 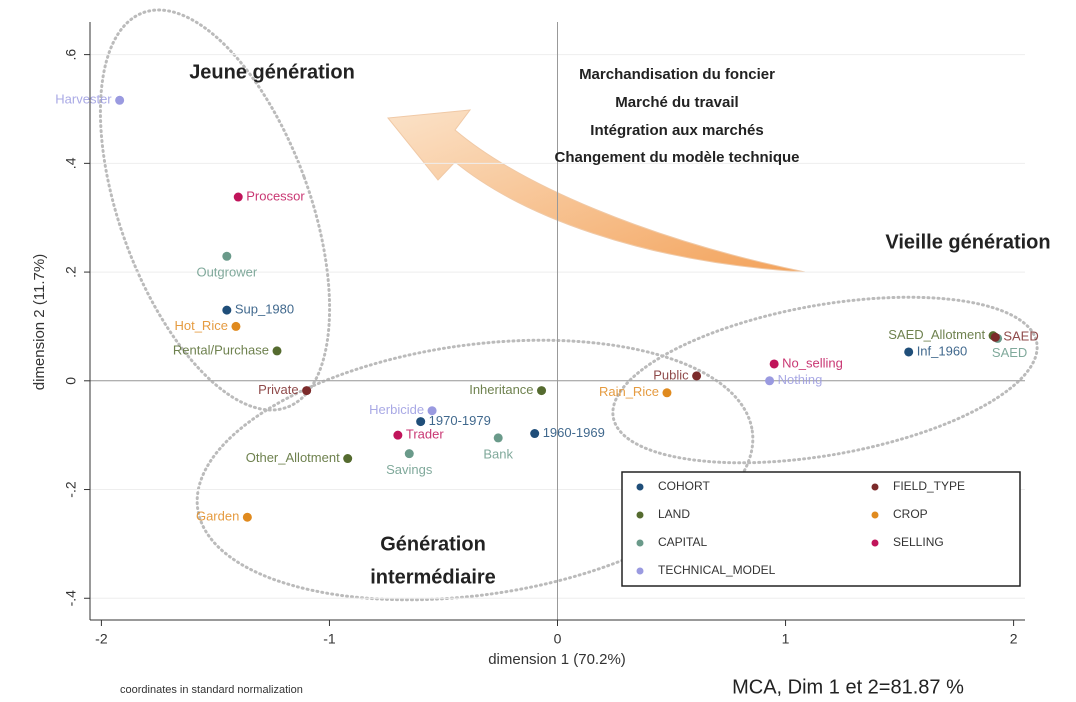 What do you see at coordinates (409, 469) in the screenshot?
I see `point-label: Savings` at bounding box center [409, 469].